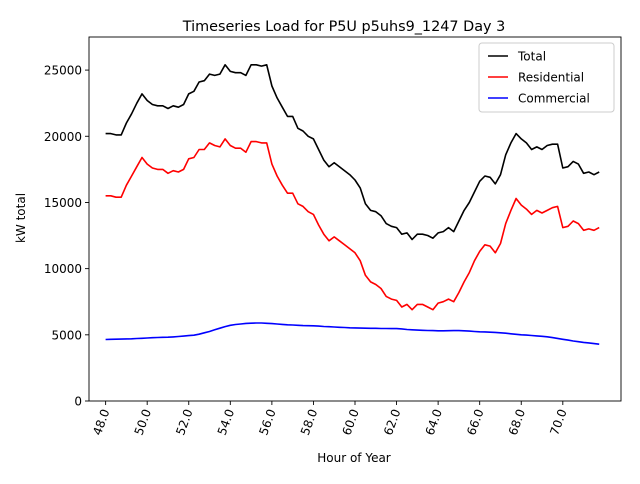 This screenshot has height=484, width=640. I want to click on legend: Total Residential Commercial, so click(546, 77).